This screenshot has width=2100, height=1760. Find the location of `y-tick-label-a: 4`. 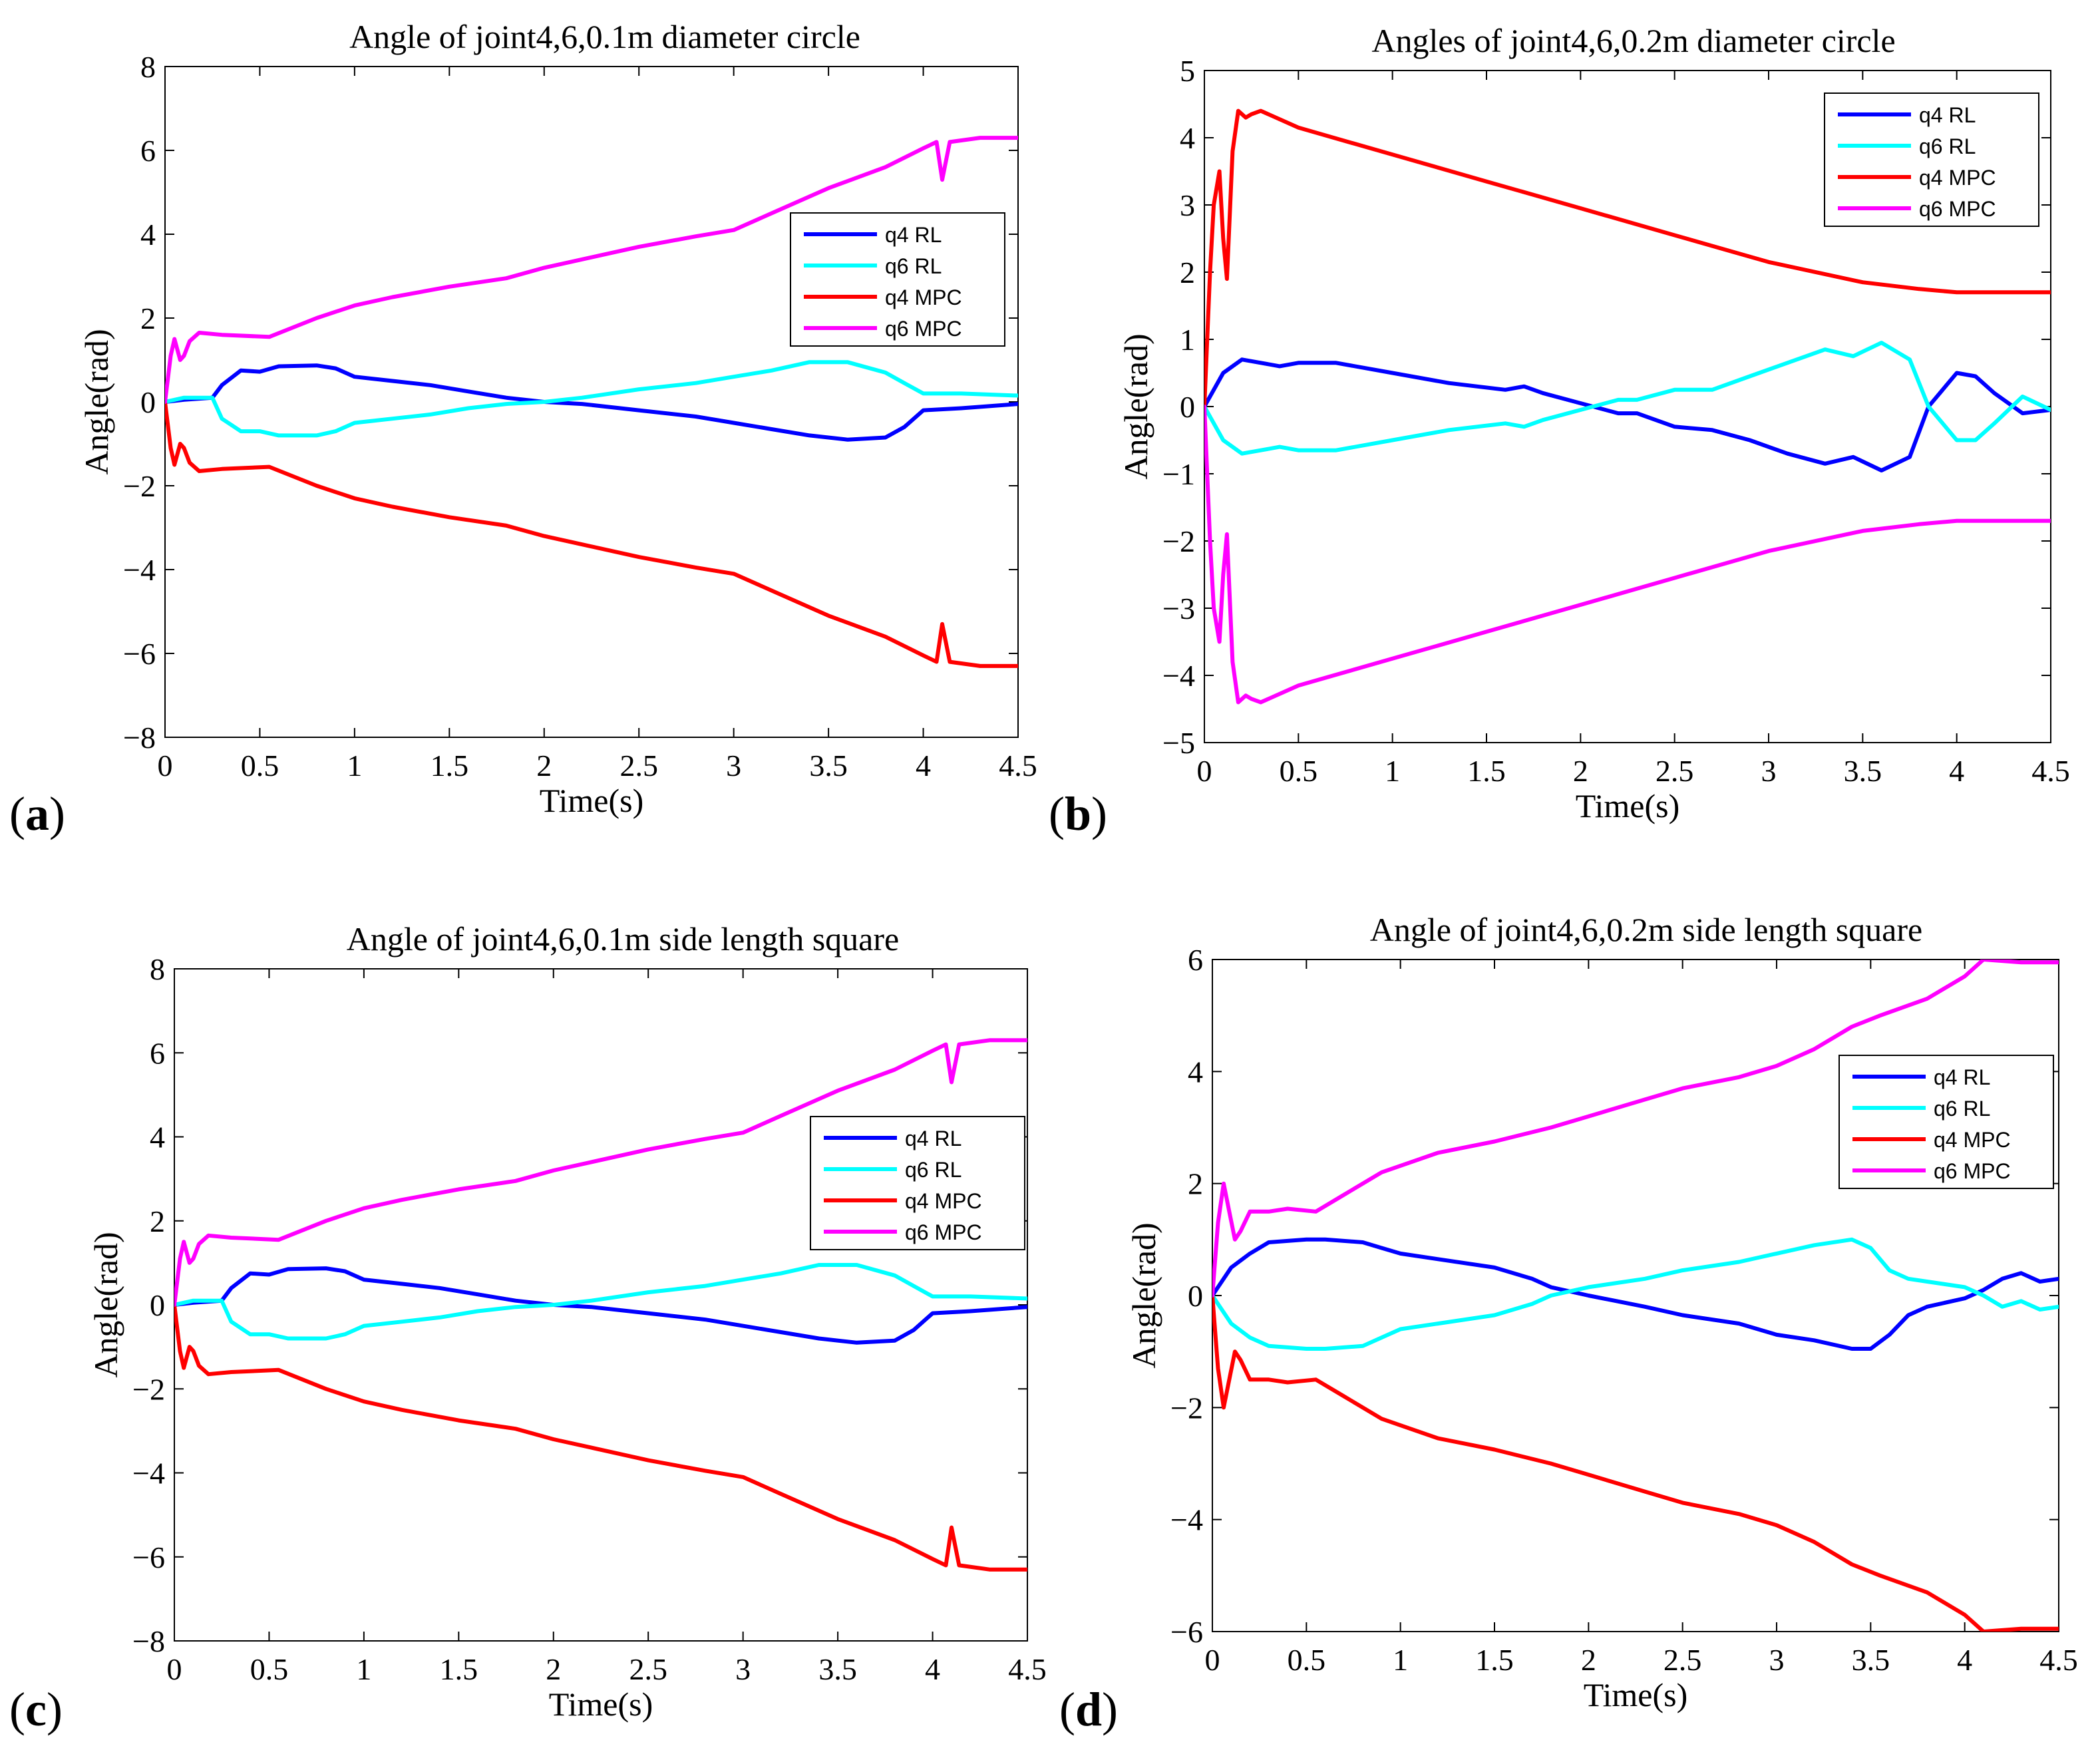

y-tick-label-a: 4 is located at coordinates (148, 235).